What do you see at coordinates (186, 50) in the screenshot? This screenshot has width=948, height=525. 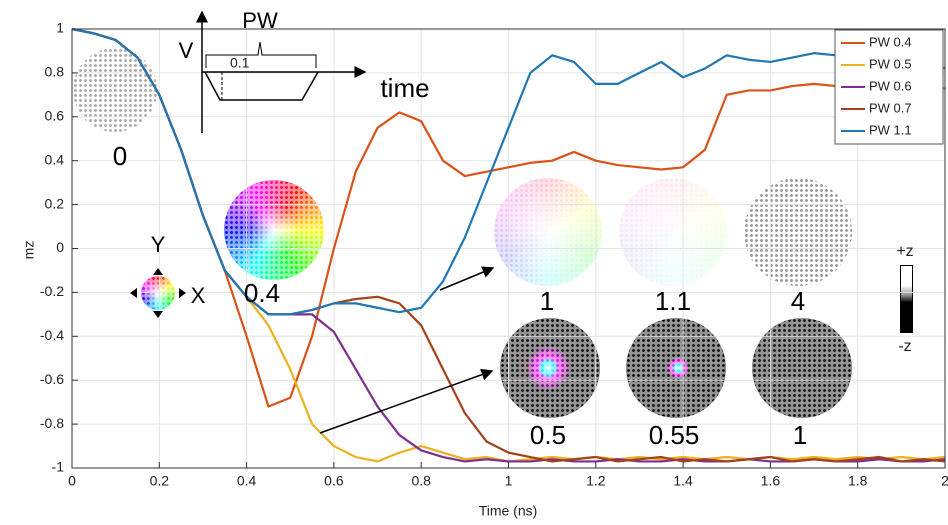 I see `v-label: V` at bounding box center [186, 50].